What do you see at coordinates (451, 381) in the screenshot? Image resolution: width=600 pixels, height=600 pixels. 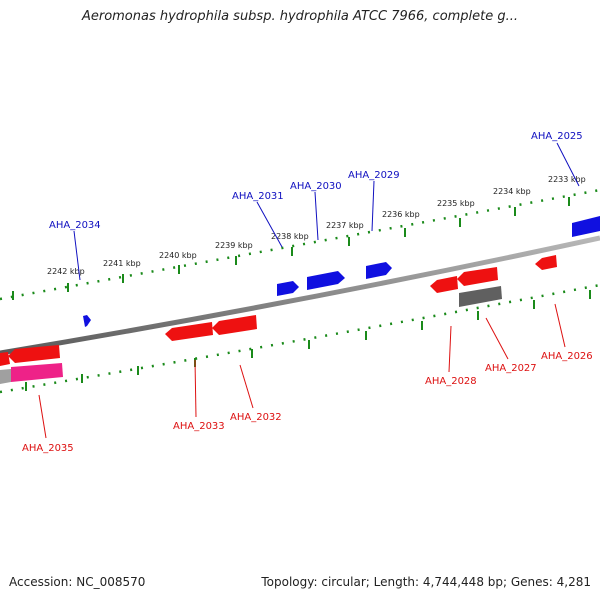 I see `gene-label-aha-2028: AHA_2028` at bounding box center [451, 381].